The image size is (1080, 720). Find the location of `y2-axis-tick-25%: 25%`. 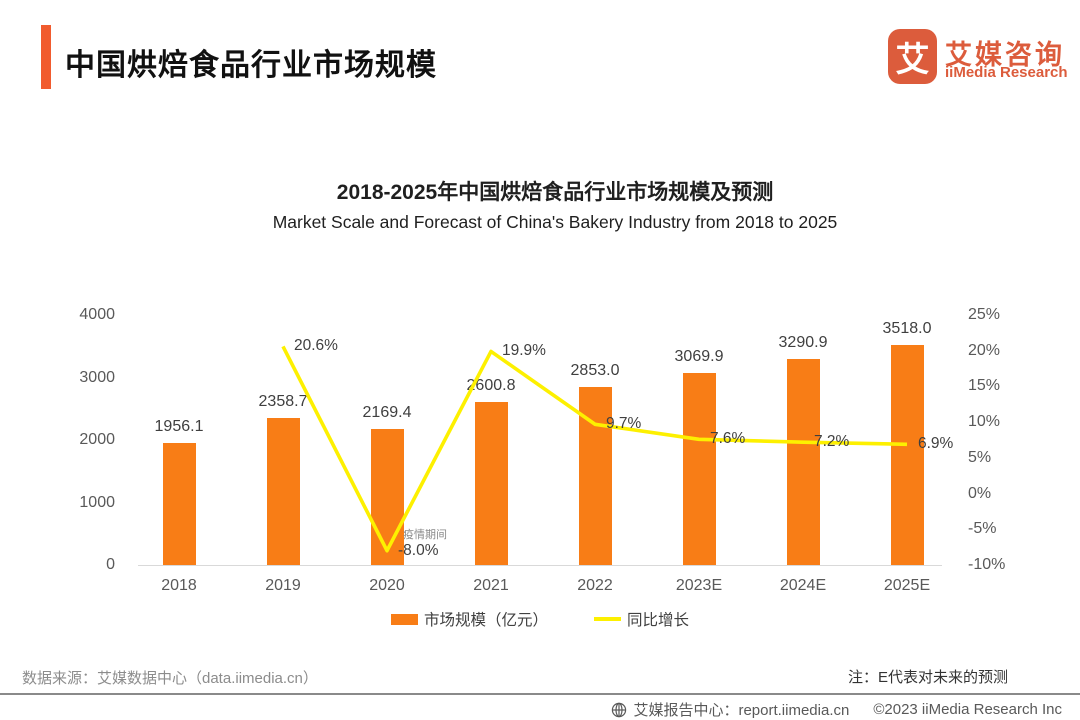

y2-axis-tick-25%: 25% is located at coordinates (984, 314).